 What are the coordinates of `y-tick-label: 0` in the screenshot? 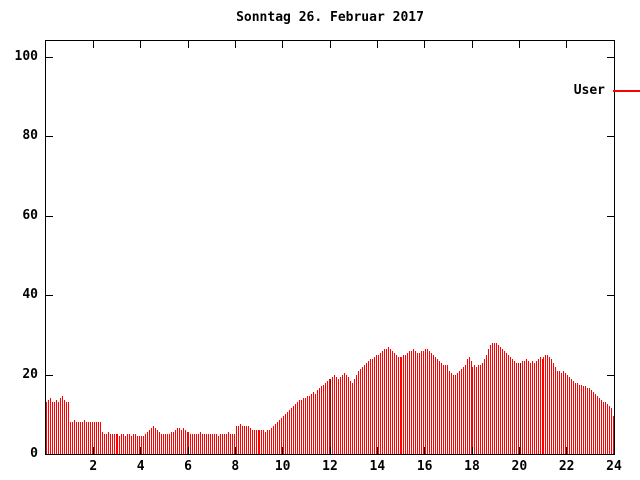 It's located at (34, 453).